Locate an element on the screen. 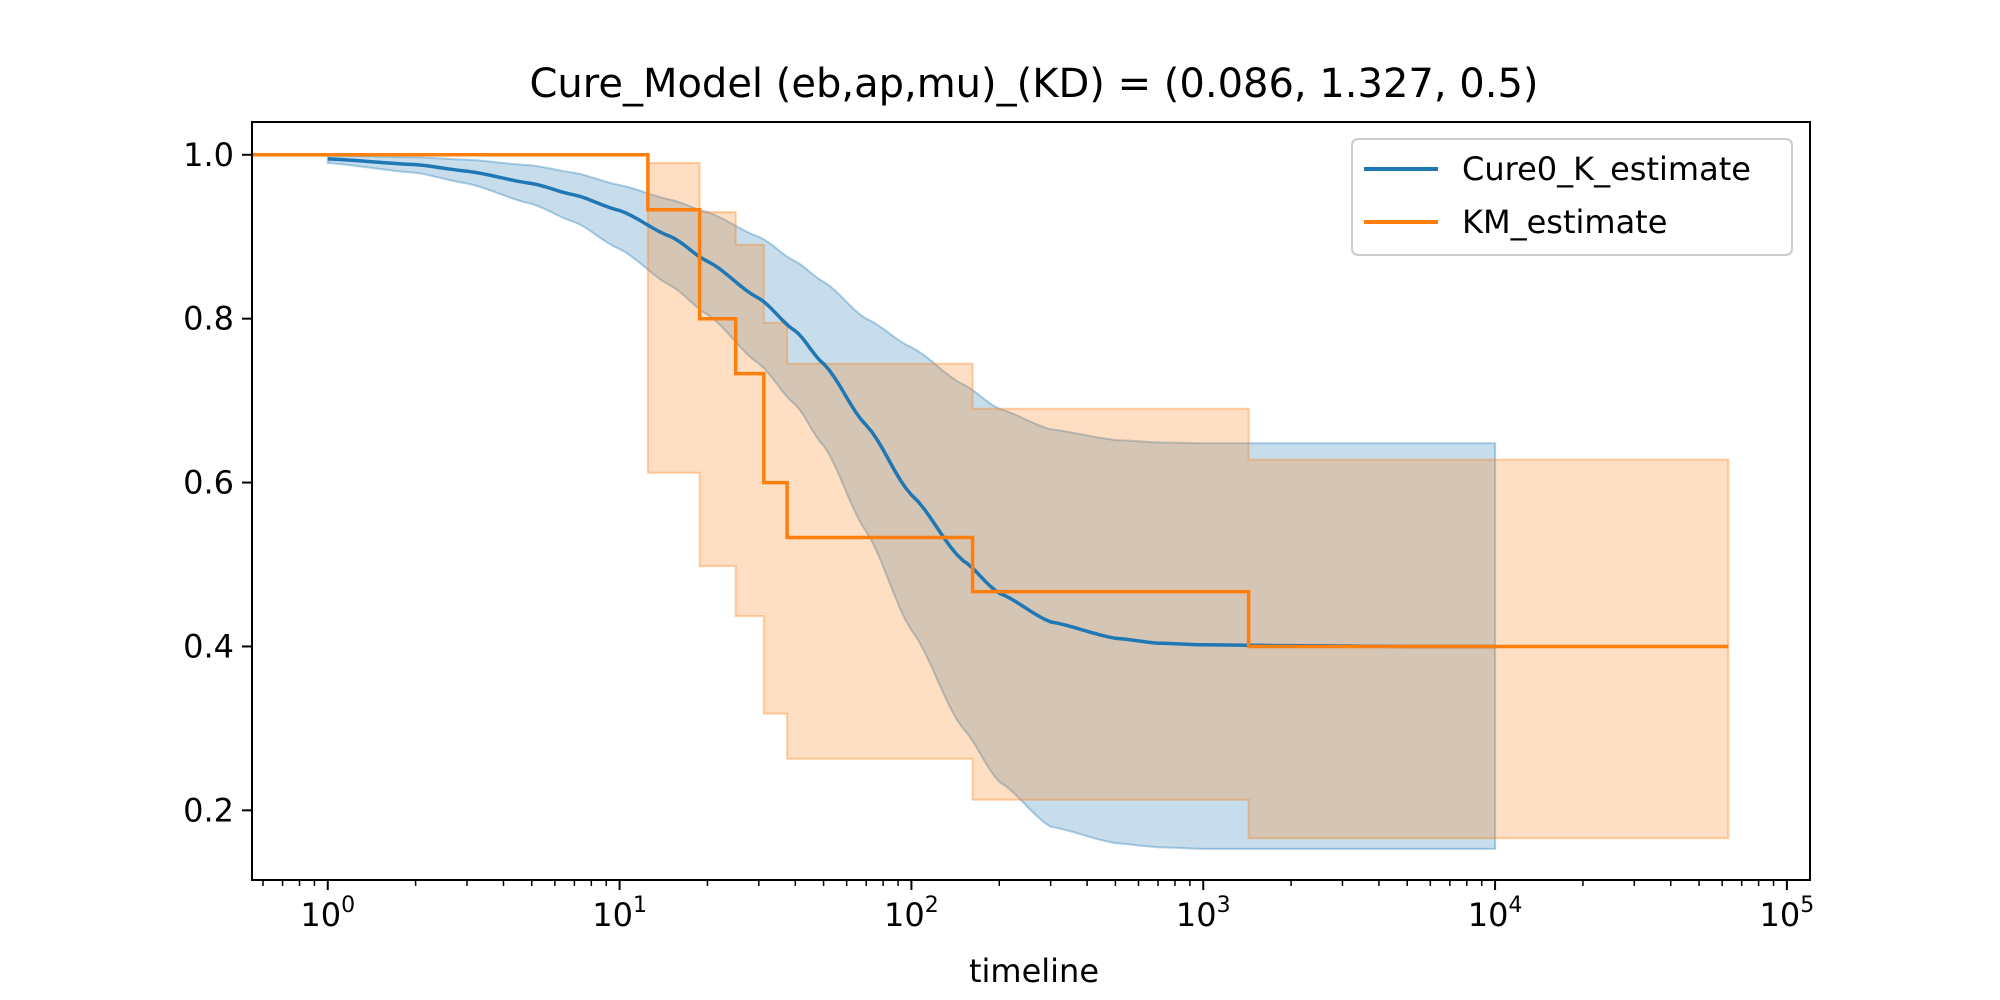  y-tick-label: 0.2 is located at coordinates (208, 810).